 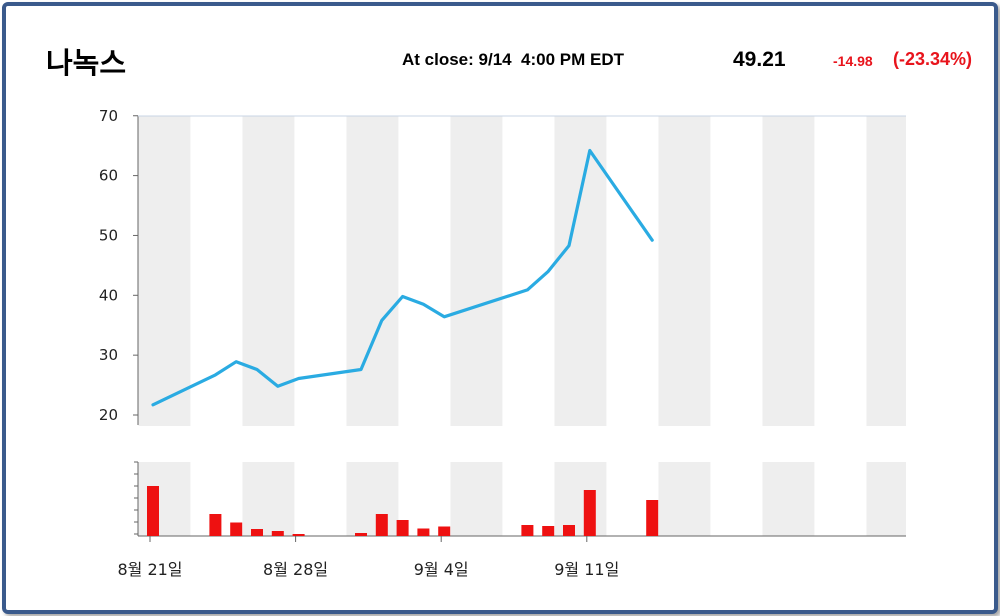 What do you see at coordinates (403, 511) in the screenshot?
I see `volume-bars` at bounding box center [403, 511].